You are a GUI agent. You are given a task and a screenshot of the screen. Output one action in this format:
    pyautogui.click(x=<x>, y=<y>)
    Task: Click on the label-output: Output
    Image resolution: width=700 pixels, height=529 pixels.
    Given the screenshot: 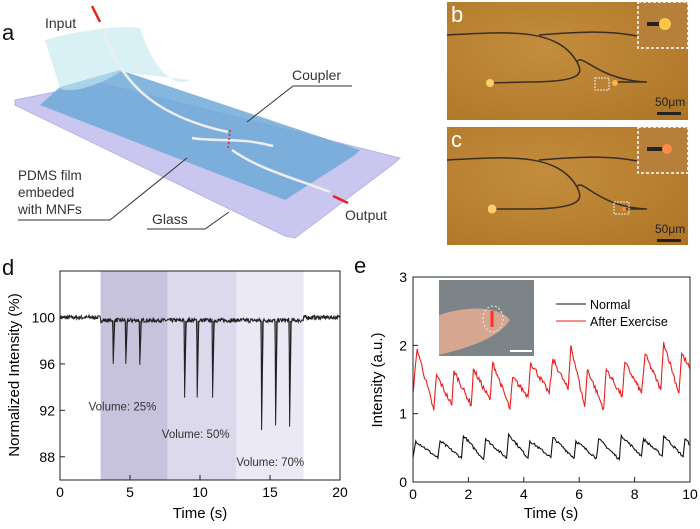 What is the action you would take?
    pyautogui.click(x=366, y=215)
    